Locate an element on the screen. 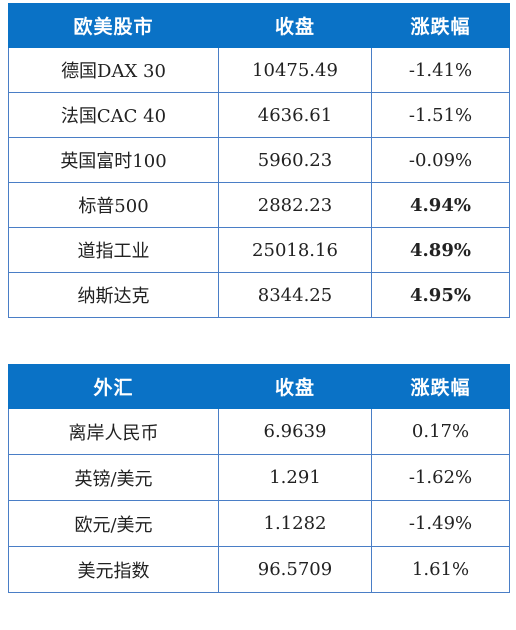 This screenshot has width=516, height=630. table-row: 欧元/美元 1.1282 -1.49% is located at coordinates (259, 523).